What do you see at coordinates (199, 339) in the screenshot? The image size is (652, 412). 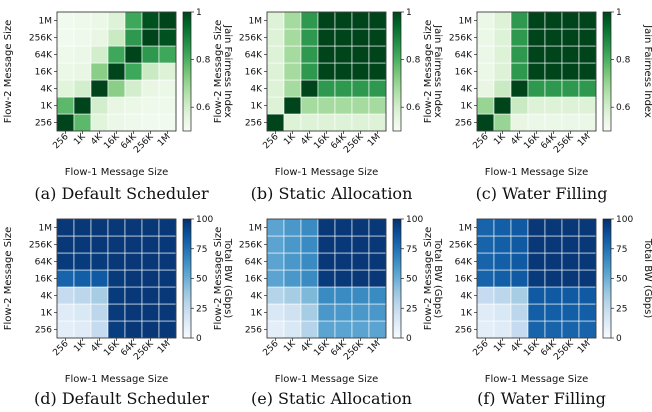 I see `colorbar-tick-label: 0` at bounding box center [199, 339].